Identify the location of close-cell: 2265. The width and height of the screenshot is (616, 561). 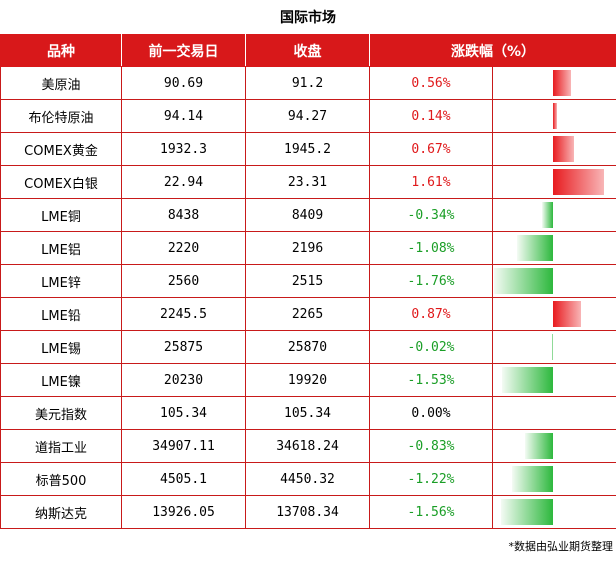
(307, 314).